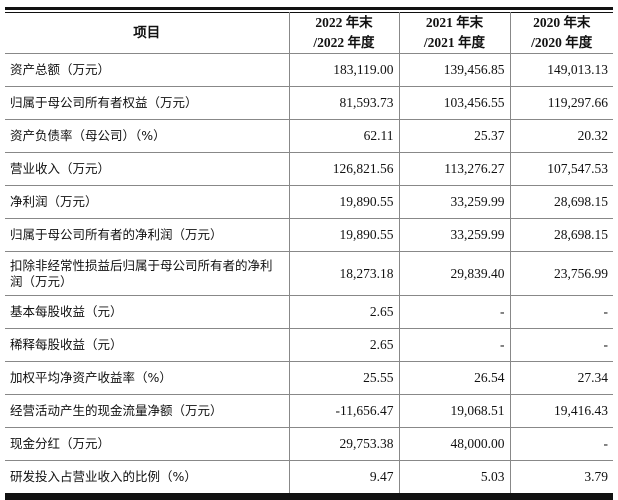  Describe the element at coordinates (344, 136) in the screenshot. I see `cell-value: 62.11` at that location.